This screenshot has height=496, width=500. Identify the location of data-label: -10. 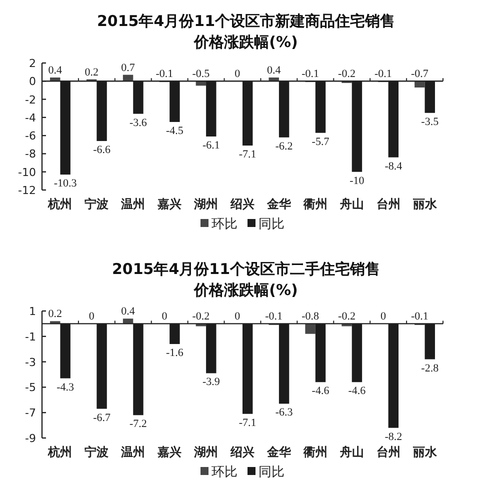
(357, 180).